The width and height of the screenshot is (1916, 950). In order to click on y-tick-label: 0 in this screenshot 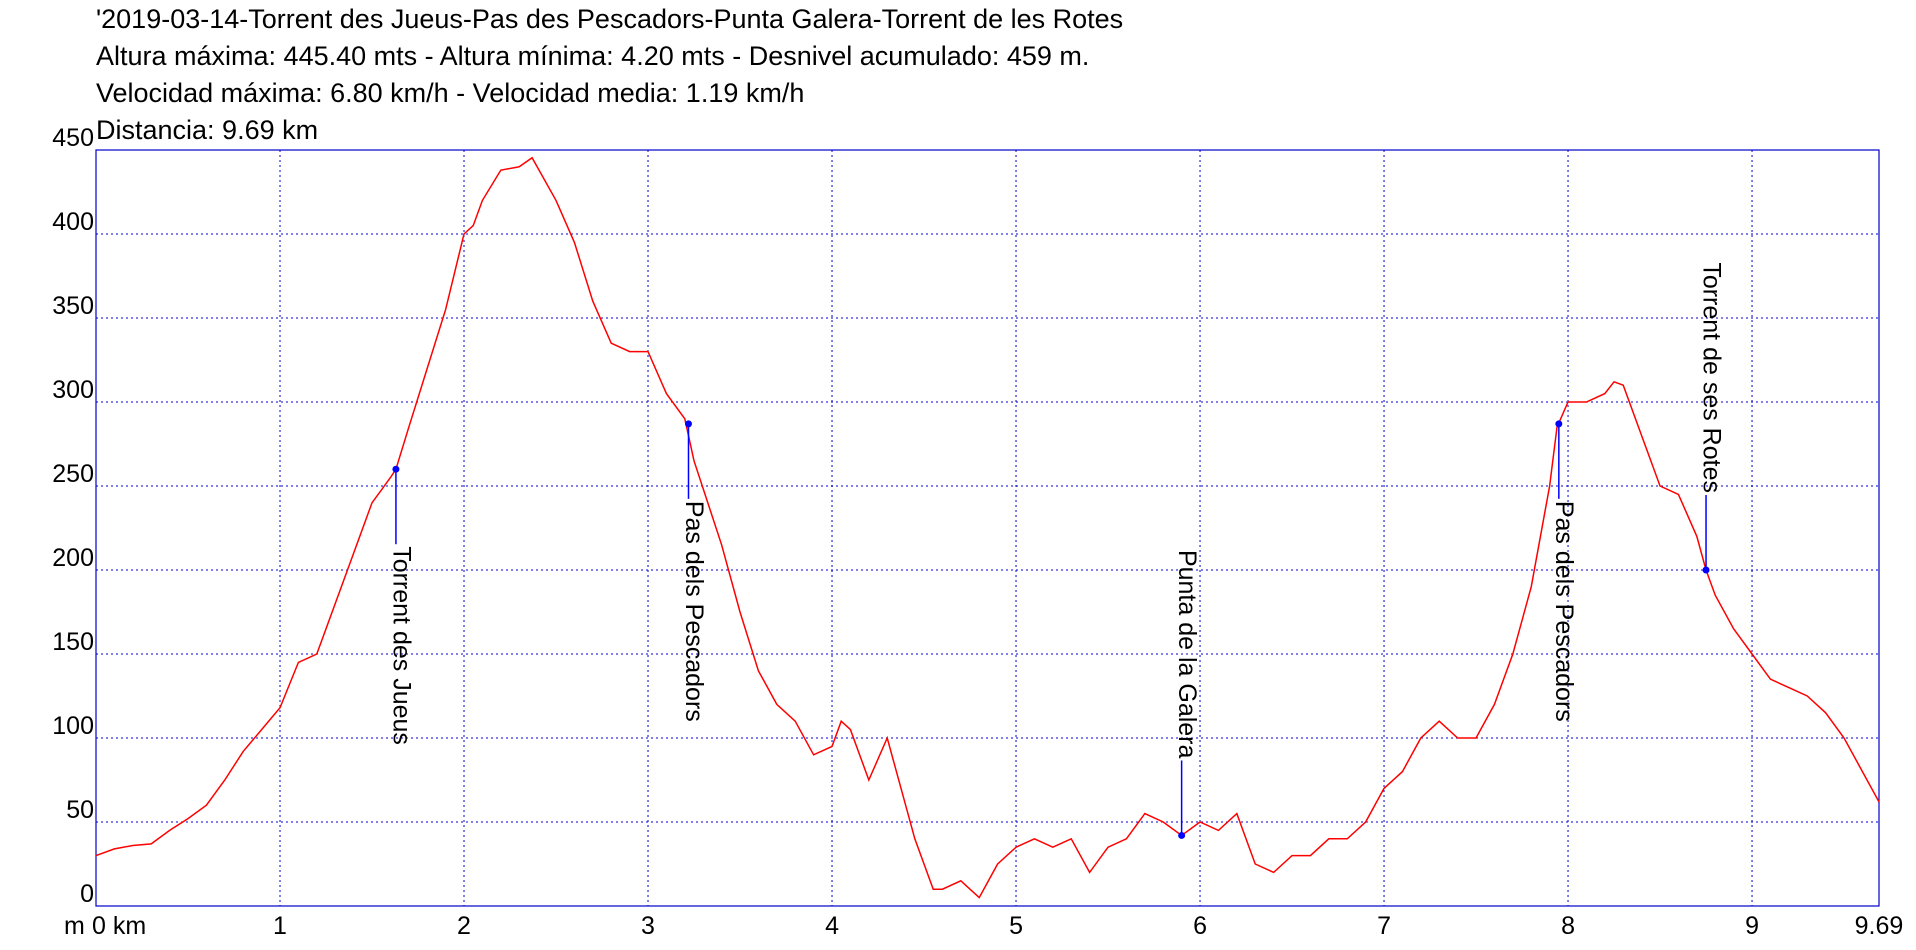, I will do `click(87, 894)`.